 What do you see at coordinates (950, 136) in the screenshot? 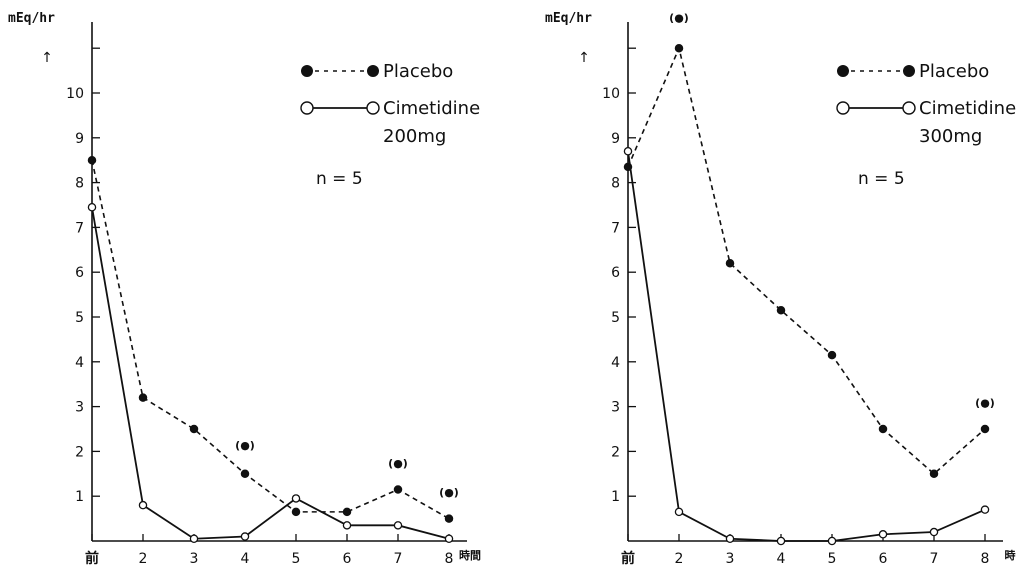
I see `legend-dose-label: 300mg` at bounding box center [950, 136].